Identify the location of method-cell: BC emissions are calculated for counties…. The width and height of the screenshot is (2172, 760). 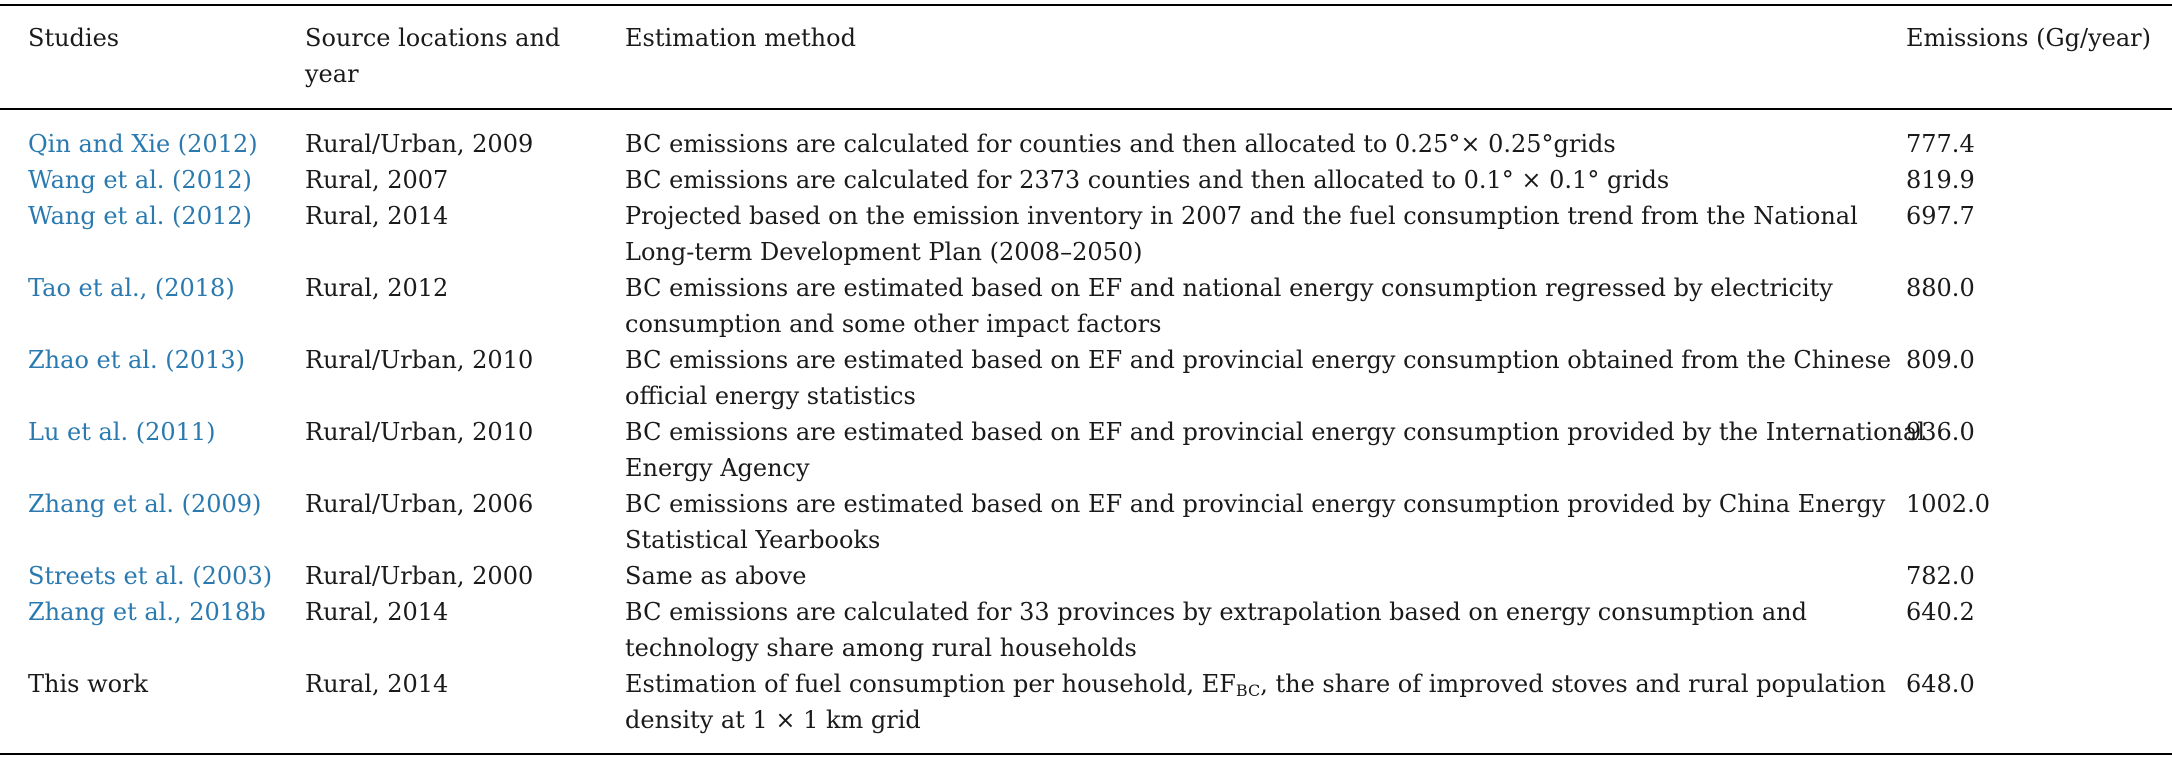
(1120, 144).